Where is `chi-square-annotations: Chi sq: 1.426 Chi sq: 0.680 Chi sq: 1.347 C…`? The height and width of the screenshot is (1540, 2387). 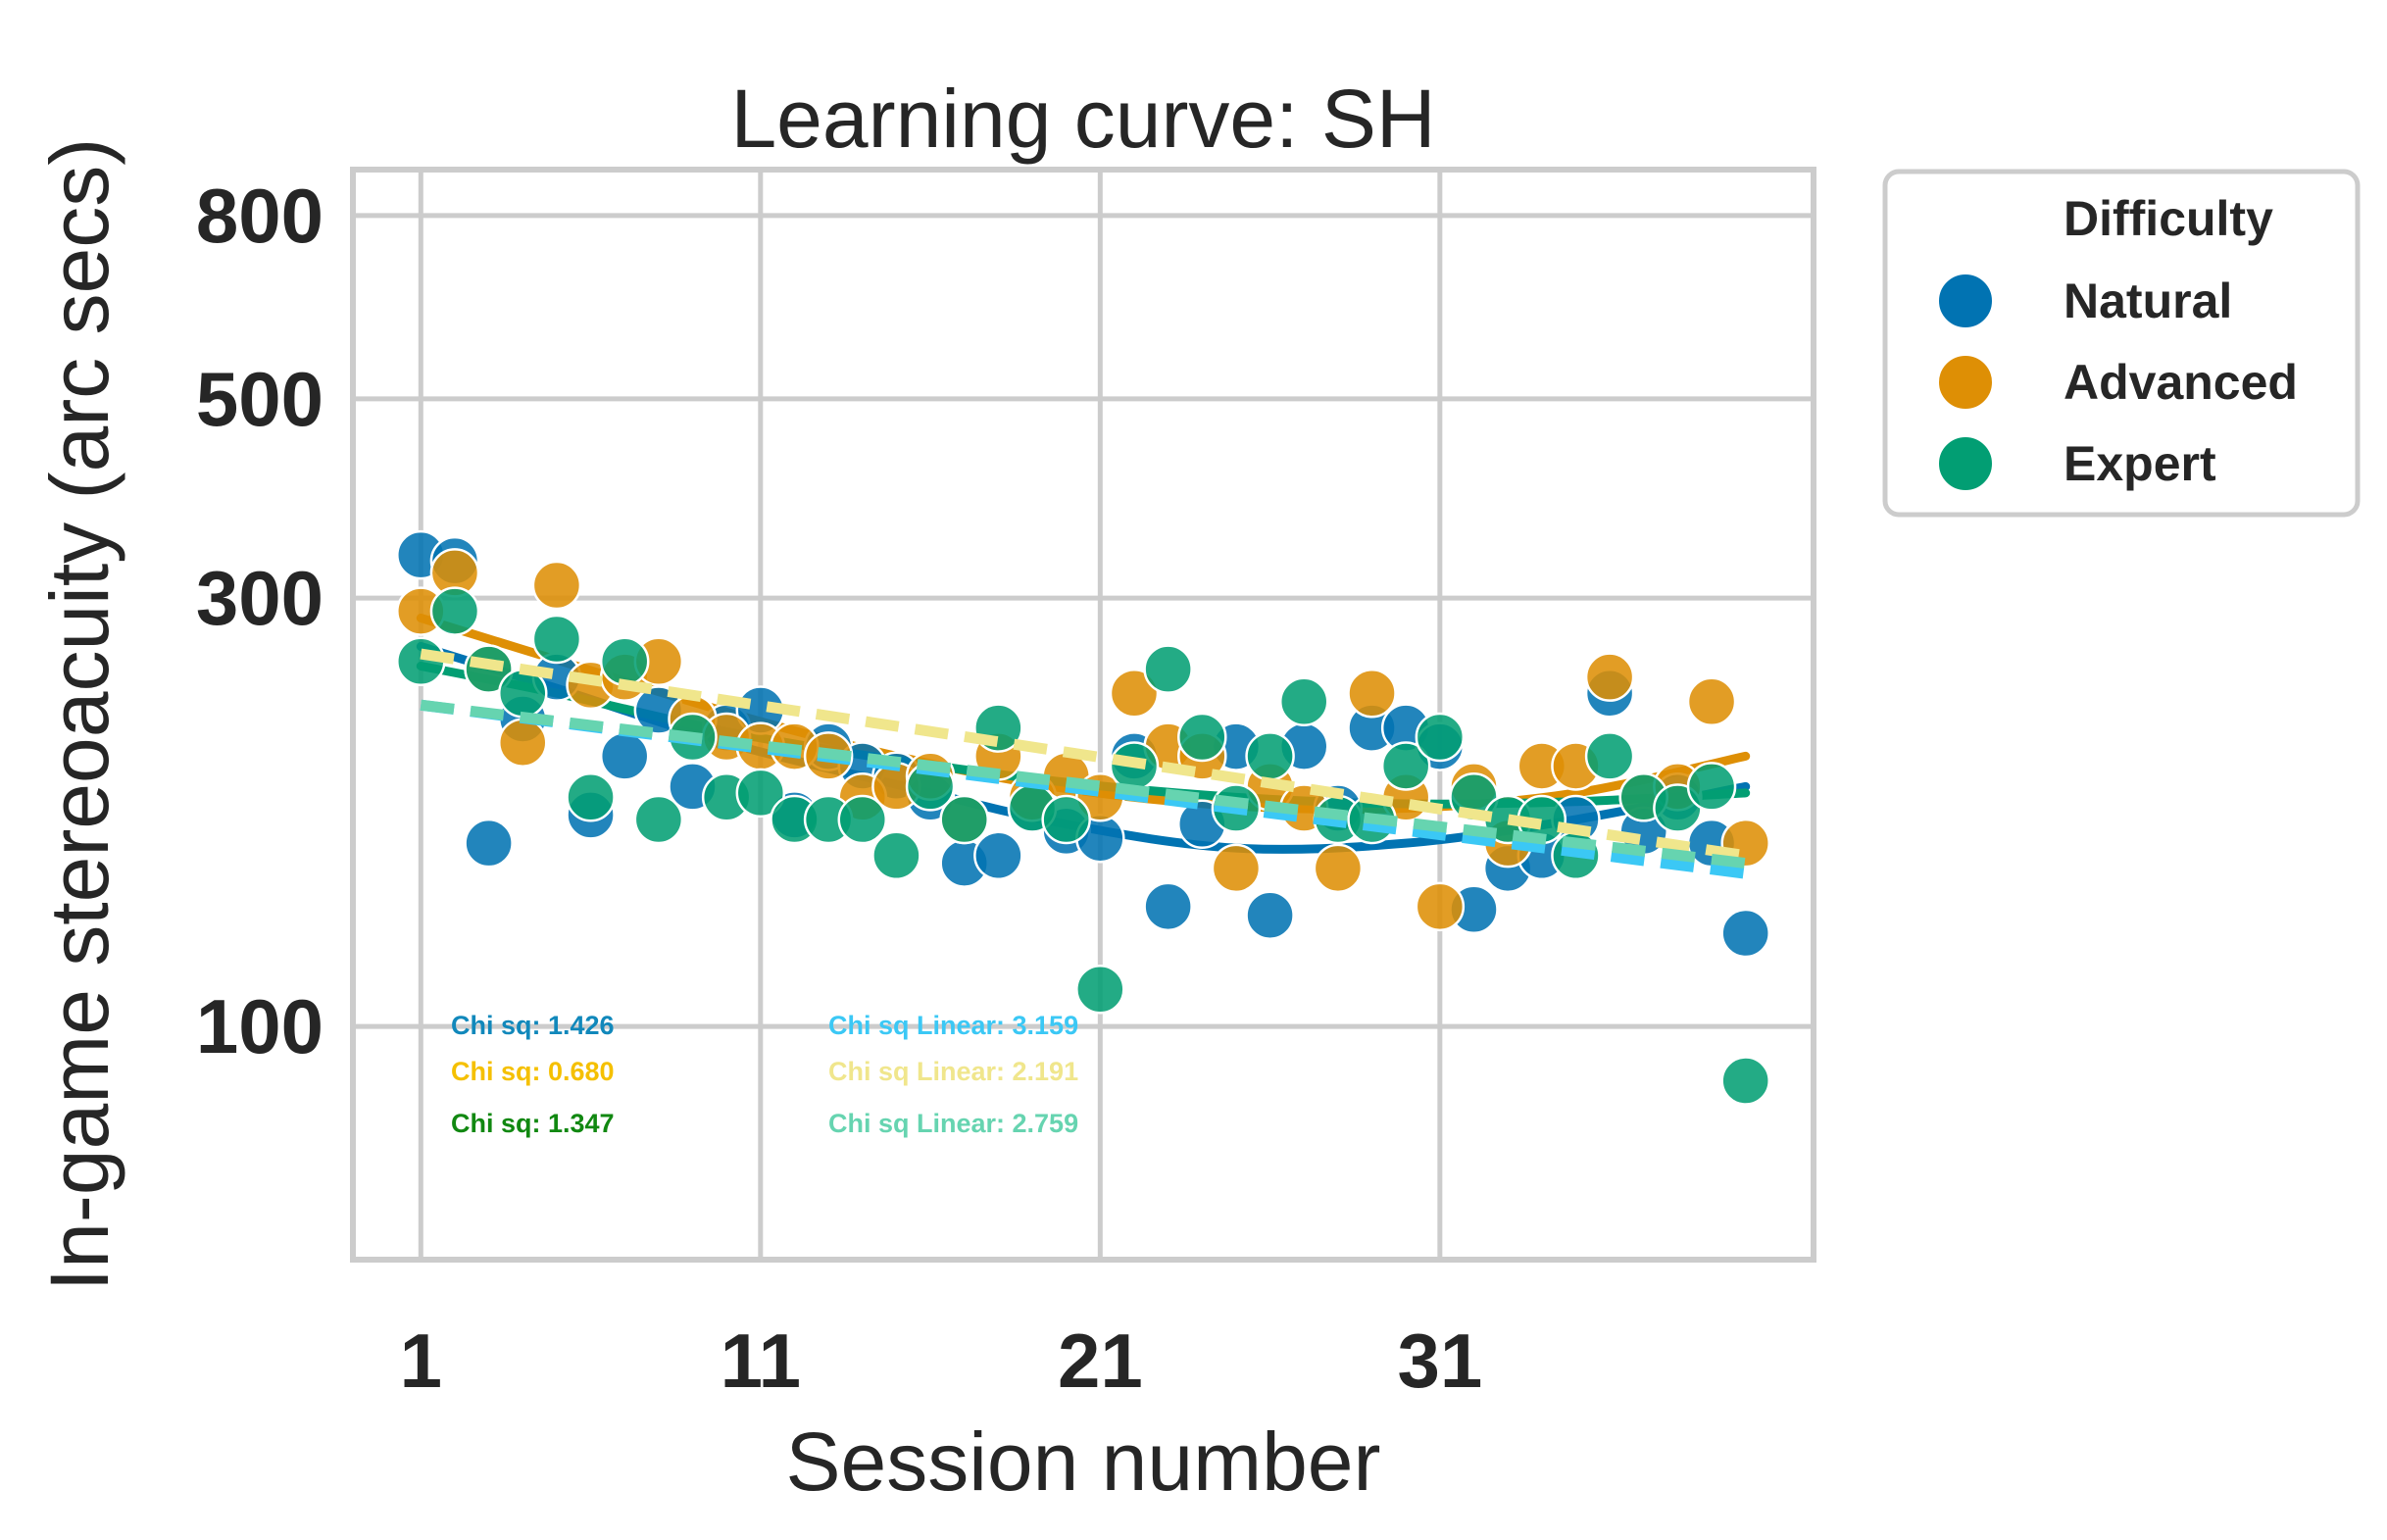
chi-square-annotations: Chi sq: 1.426 Chi sq: 0.680 Chi sq: 1.347 C… is located at coordinates (764, 1074).